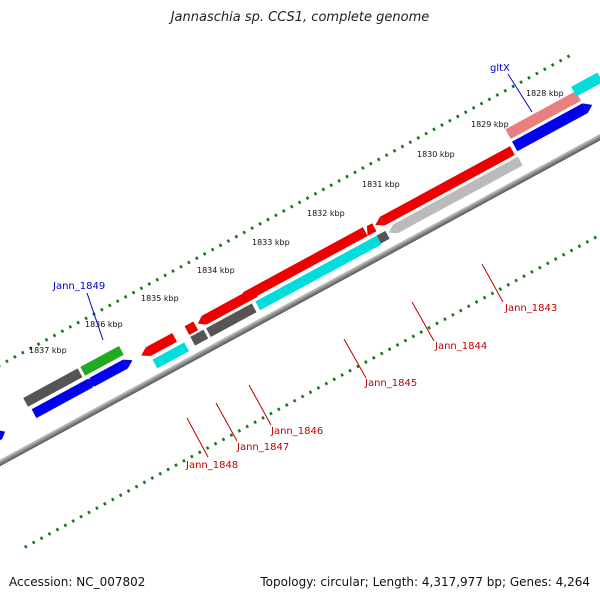  What do you see at coordinates (262, 447) in the screenshot?
I see `gene-label-jann-1847: Jann_1847` at bounding box center [262, 447].